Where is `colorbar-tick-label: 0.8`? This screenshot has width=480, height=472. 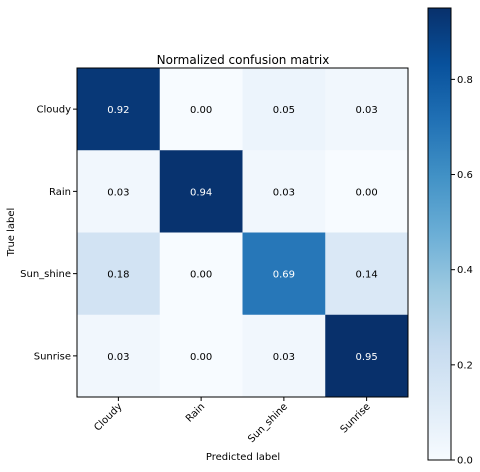
colorbar-tick-label: 0.8 is located at coordinates (465, 80).